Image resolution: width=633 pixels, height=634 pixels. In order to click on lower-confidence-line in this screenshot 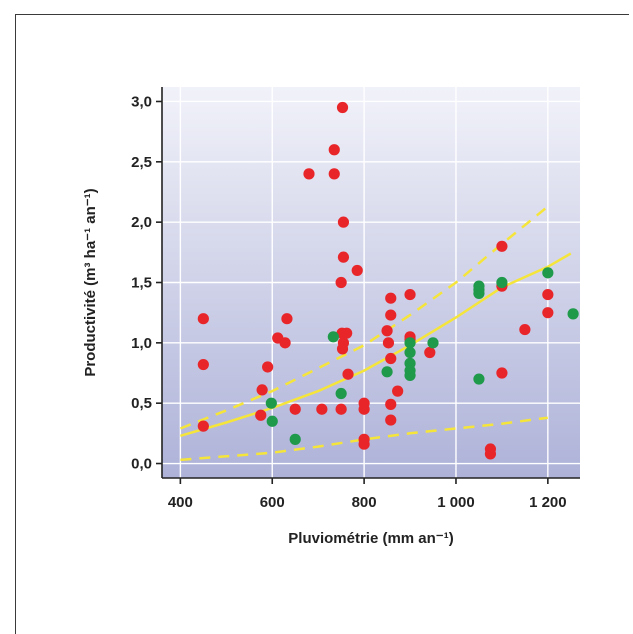, I will do `click(364, 439)`.